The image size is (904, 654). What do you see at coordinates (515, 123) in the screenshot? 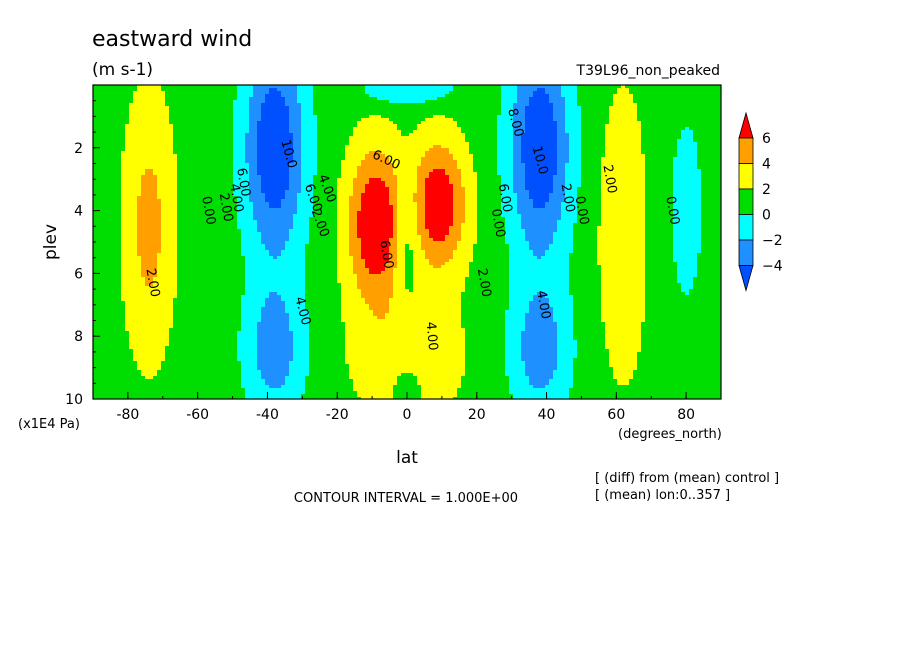
I see `contour-label: 8.00` at bounding box center [515, 123].